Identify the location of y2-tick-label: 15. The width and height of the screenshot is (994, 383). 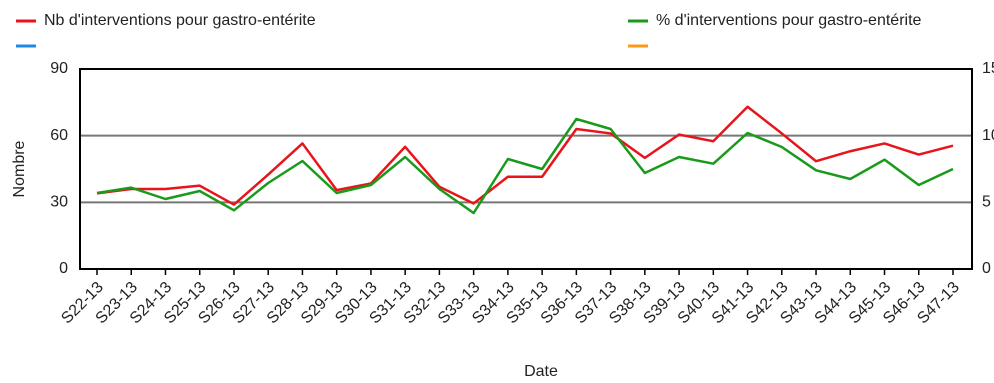
(988, 68).